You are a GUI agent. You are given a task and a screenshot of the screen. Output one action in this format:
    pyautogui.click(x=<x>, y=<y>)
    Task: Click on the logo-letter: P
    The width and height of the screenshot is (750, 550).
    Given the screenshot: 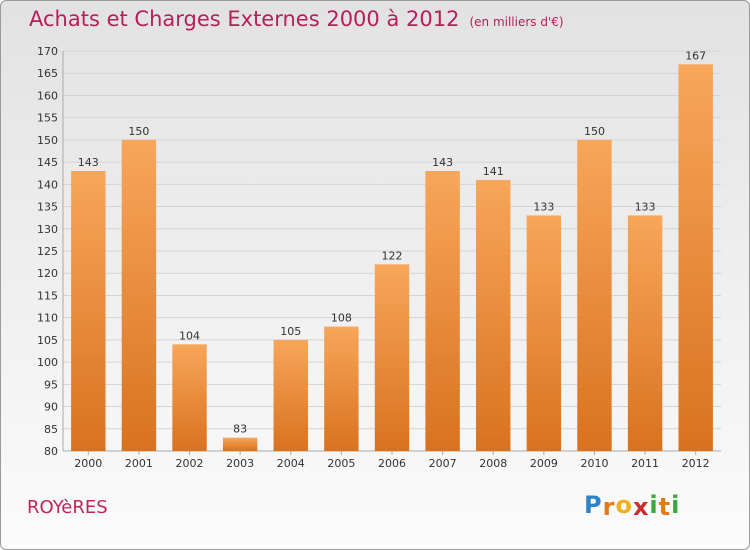 What is the action you would take?
    pyautogui.click(x=593, y=505)
    